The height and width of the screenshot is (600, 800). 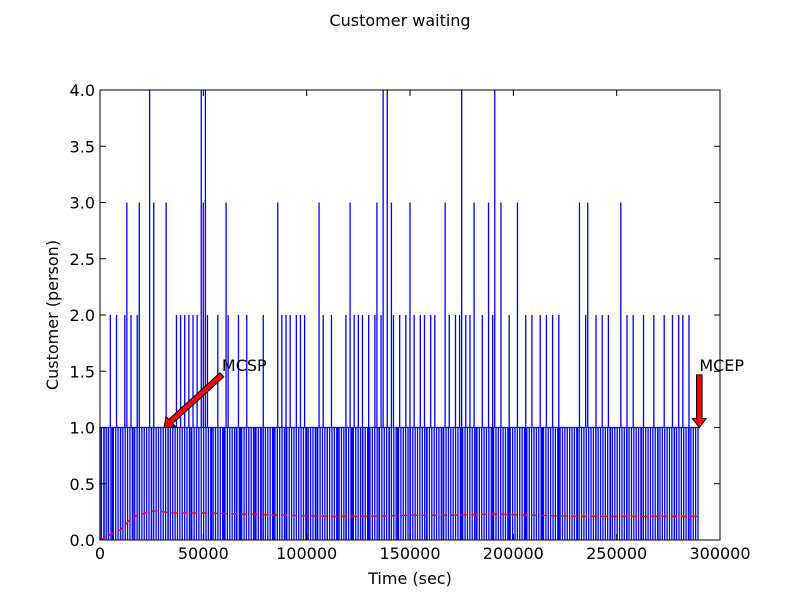 I want to click on series-line-average, so click(x=399, y=525).